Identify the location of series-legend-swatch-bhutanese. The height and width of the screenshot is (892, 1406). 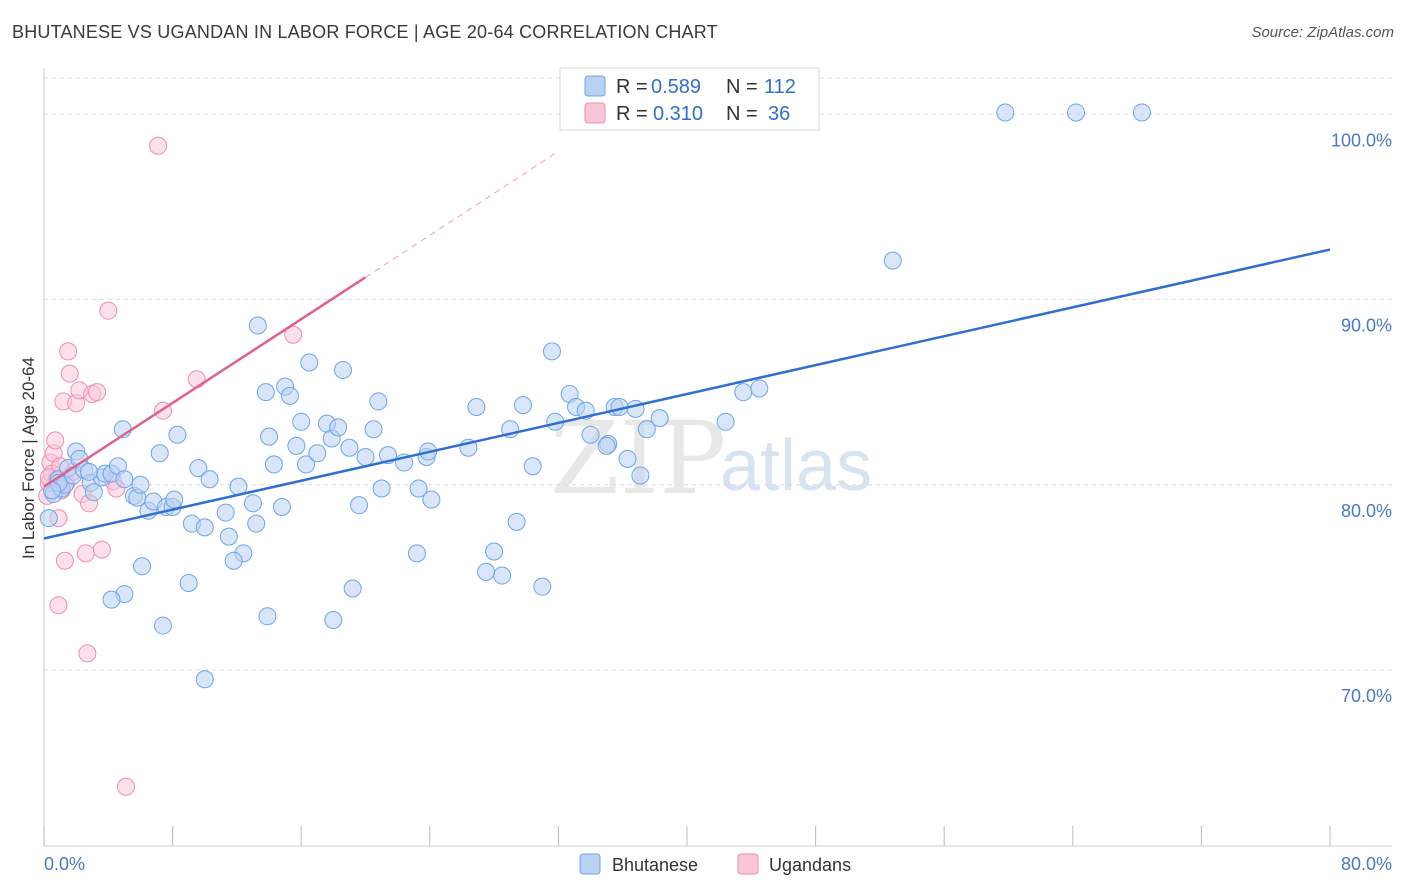
(590, 864).